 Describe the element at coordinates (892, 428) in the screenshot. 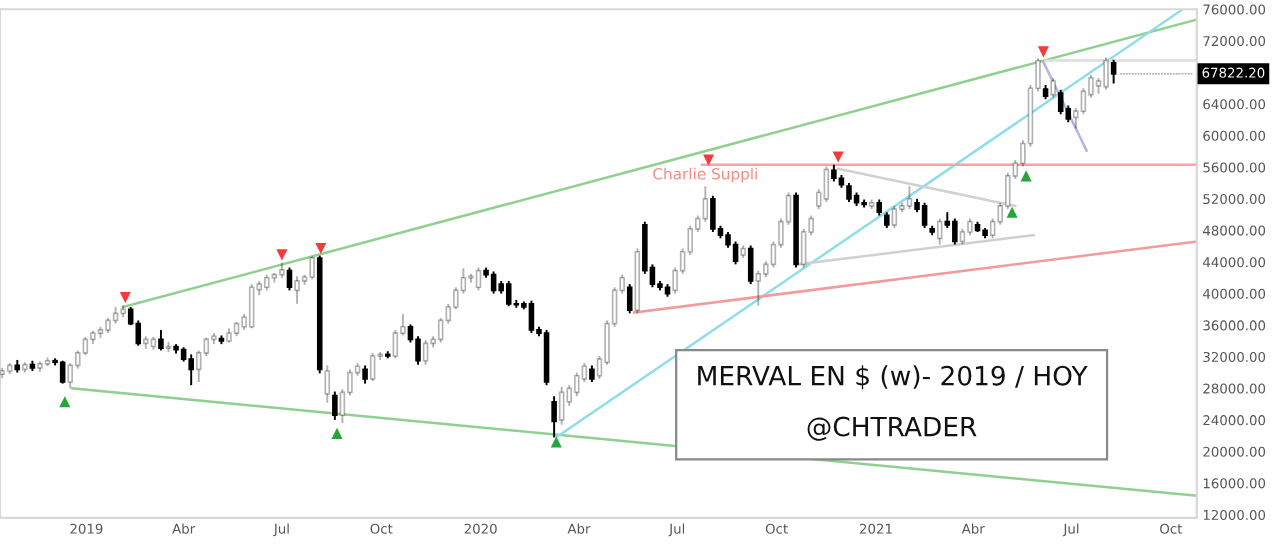

I see `annotation: @CHTRADER` at that location.